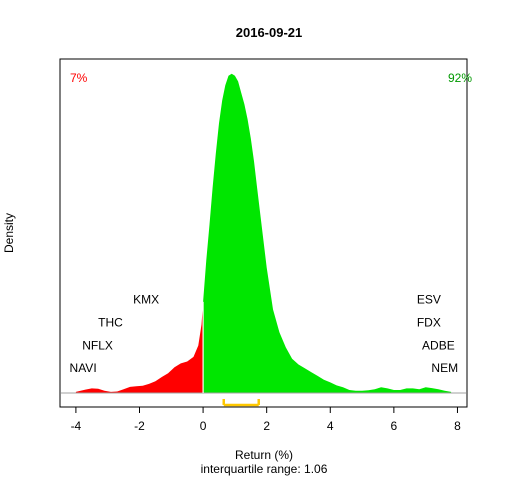  I want to click on left-percentage-label: 7%, so click(79, 78).